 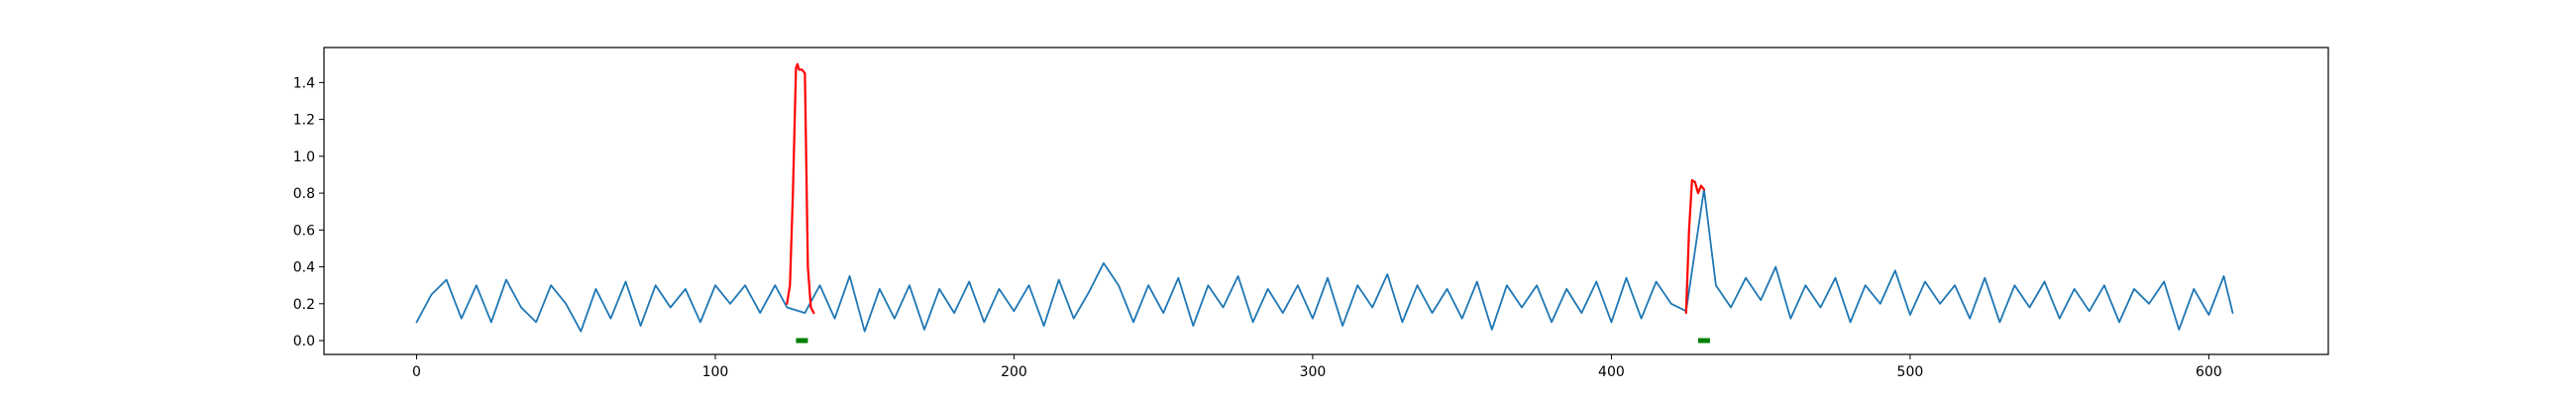 What do you see at coordinates (304, 194) in the screenshot?
I see `y-tick-label: 0.8` at bounding box center [304, 194].